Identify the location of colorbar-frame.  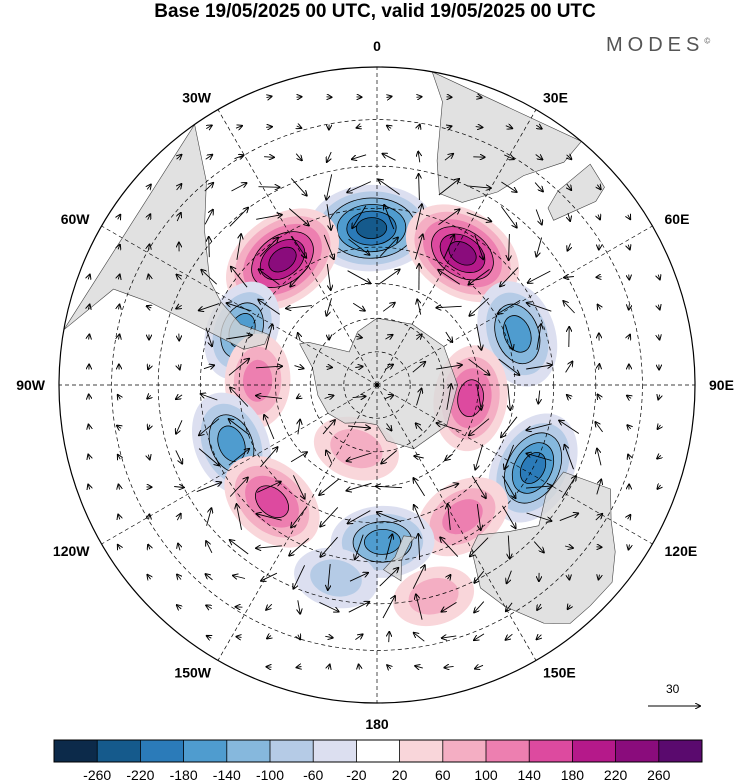
(378, 751).